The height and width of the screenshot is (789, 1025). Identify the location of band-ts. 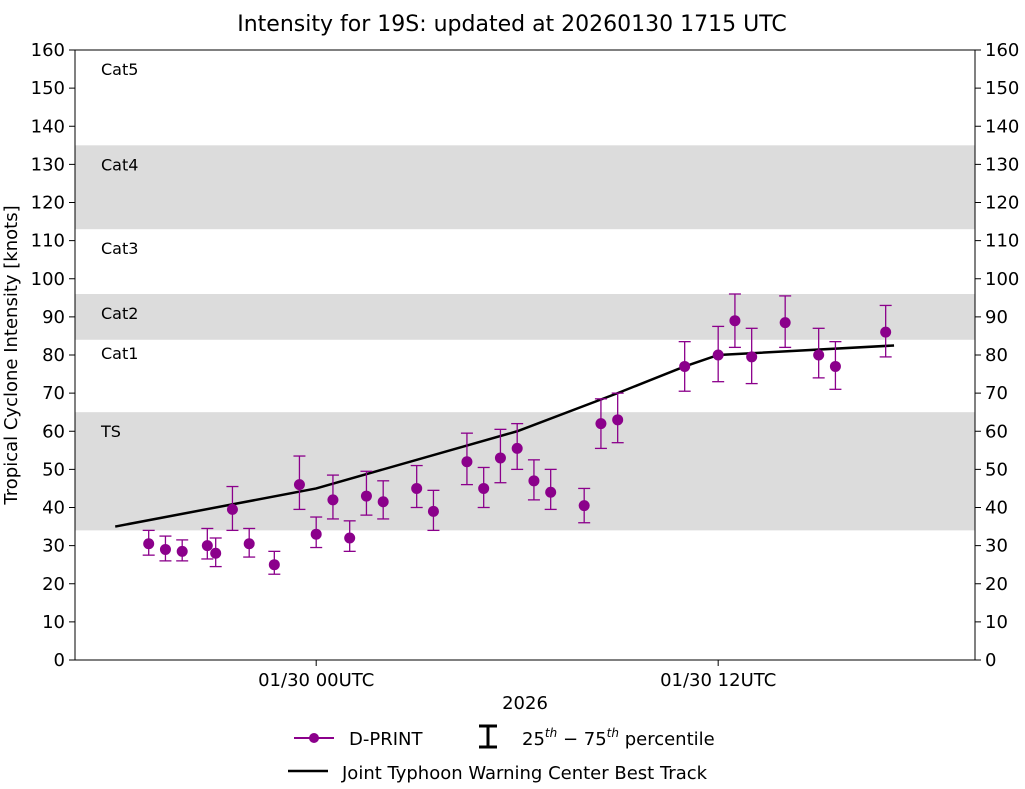
(525, 471).